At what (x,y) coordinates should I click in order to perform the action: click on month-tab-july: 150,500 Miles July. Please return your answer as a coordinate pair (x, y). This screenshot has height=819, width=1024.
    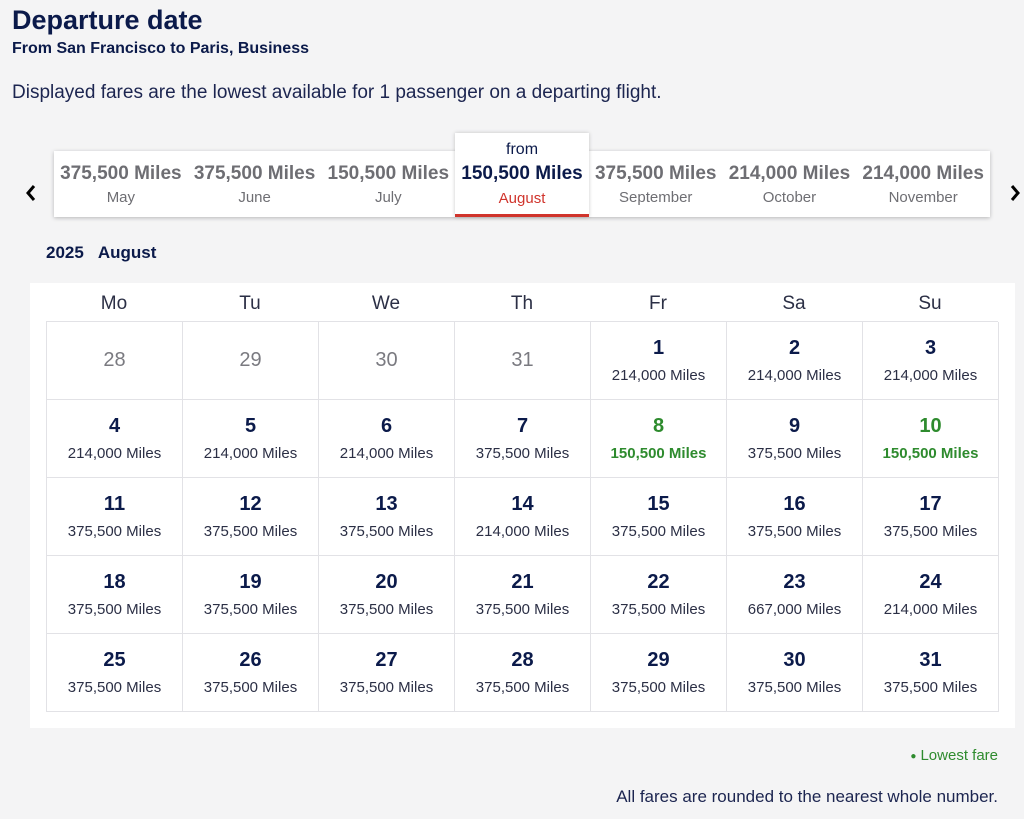
    Looking at the image, I should click on (388, 184).